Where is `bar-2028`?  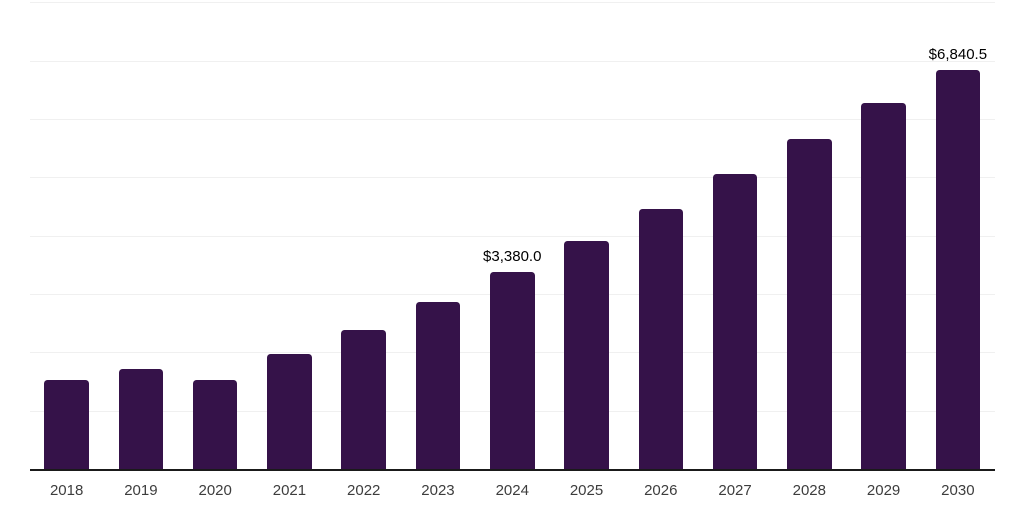 bar-2028 is located at coordinates (809, 304).